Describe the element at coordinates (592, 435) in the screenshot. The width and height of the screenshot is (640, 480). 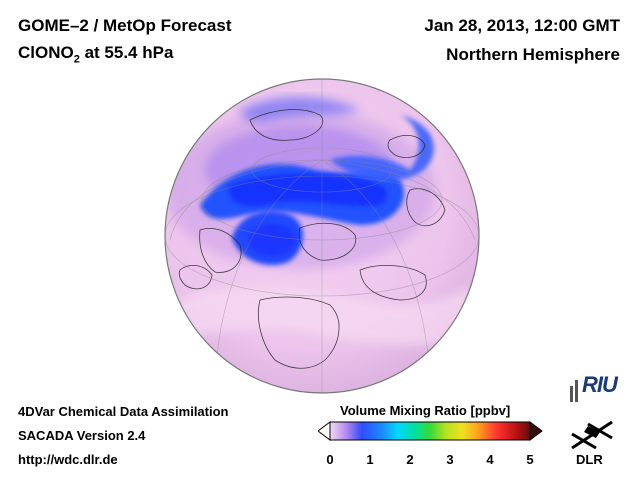
I see `dlr-logo-mark` at that location.